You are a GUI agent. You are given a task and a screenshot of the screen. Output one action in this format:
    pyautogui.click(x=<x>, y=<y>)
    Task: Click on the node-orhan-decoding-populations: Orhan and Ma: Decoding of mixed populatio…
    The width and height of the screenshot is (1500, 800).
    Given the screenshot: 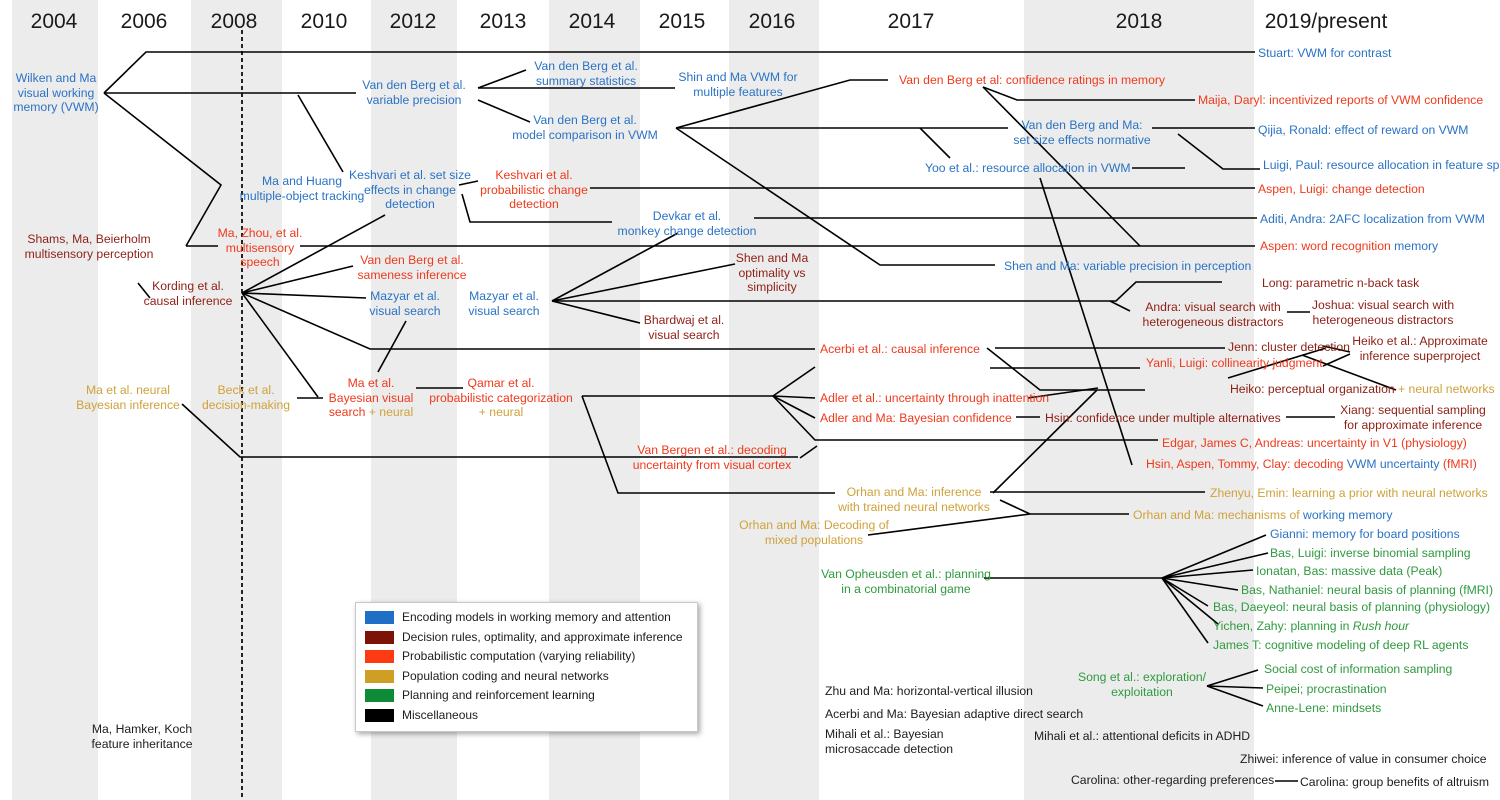 What is the action you would take?
    pyautogui.click(x=814, y=532)
    